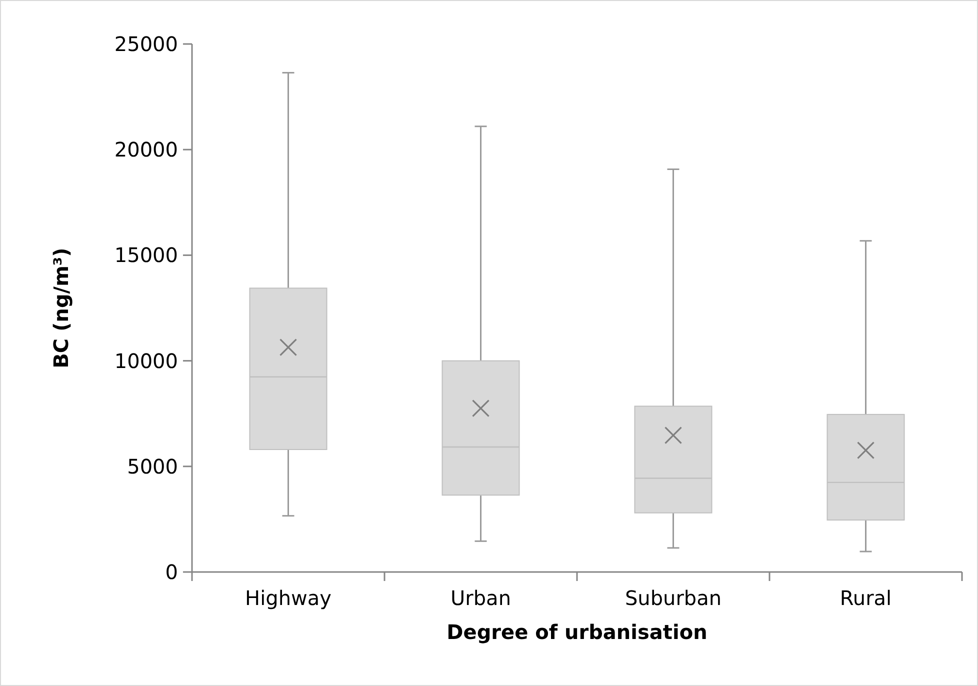 The height and width of the screenshot is (686, 978). What do you see at coordinates (673, 598) in the screenshot?
I see `x-tick-label: Suburban` at bounding box center [673, 598].